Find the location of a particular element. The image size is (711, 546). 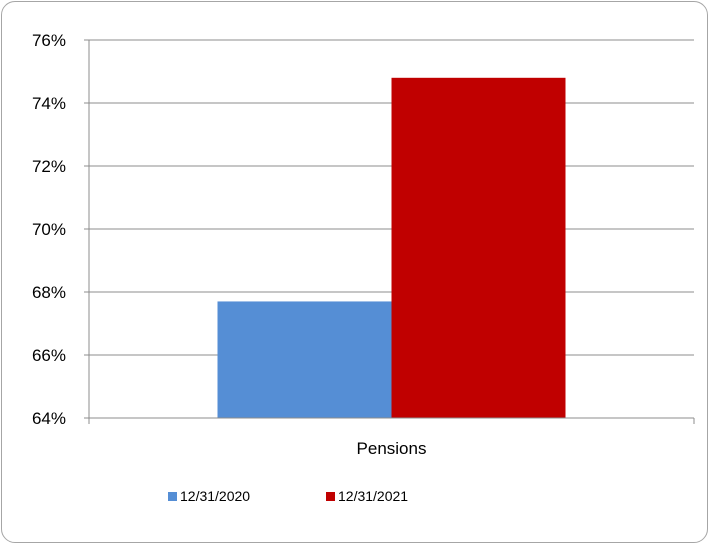

x-category-label: Pensions is located at coordinates (392, 448).